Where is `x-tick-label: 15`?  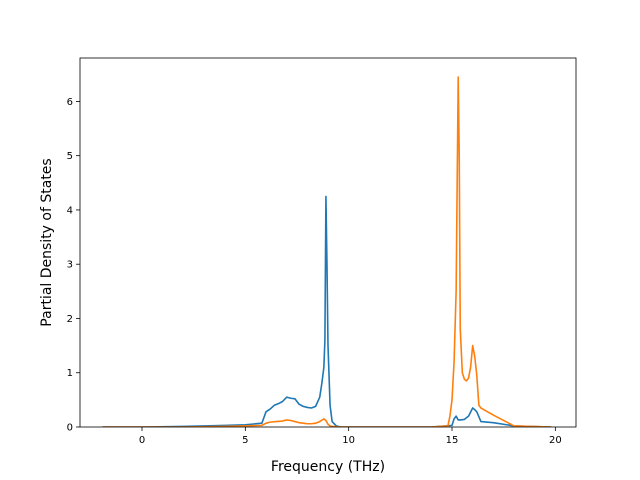 x-tick-label: 15 is located at coordinates (452, 440).